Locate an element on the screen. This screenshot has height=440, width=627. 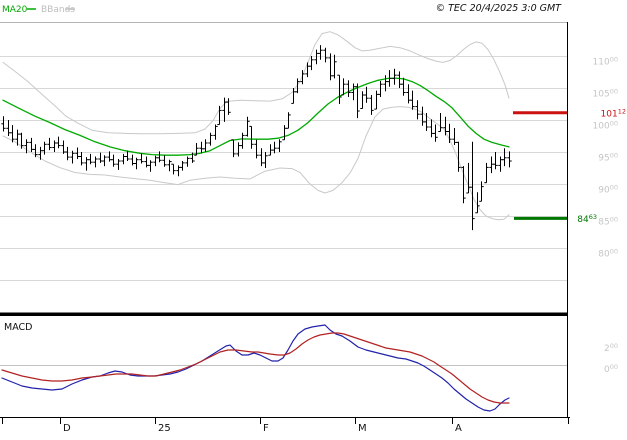
support-resistance-lines: 10112 8463 is located at coordinates (569, 166).